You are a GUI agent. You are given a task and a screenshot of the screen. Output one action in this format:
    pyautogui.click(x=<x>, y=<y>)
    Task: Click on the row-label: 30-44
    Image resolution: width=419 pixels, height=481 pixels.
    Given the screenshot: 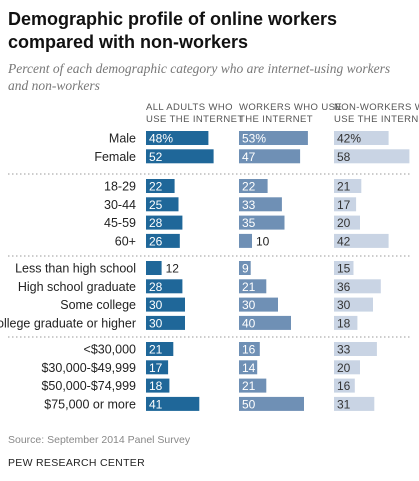 What is the action you would take?
    pyautogui.click(x=120, y=205)
    